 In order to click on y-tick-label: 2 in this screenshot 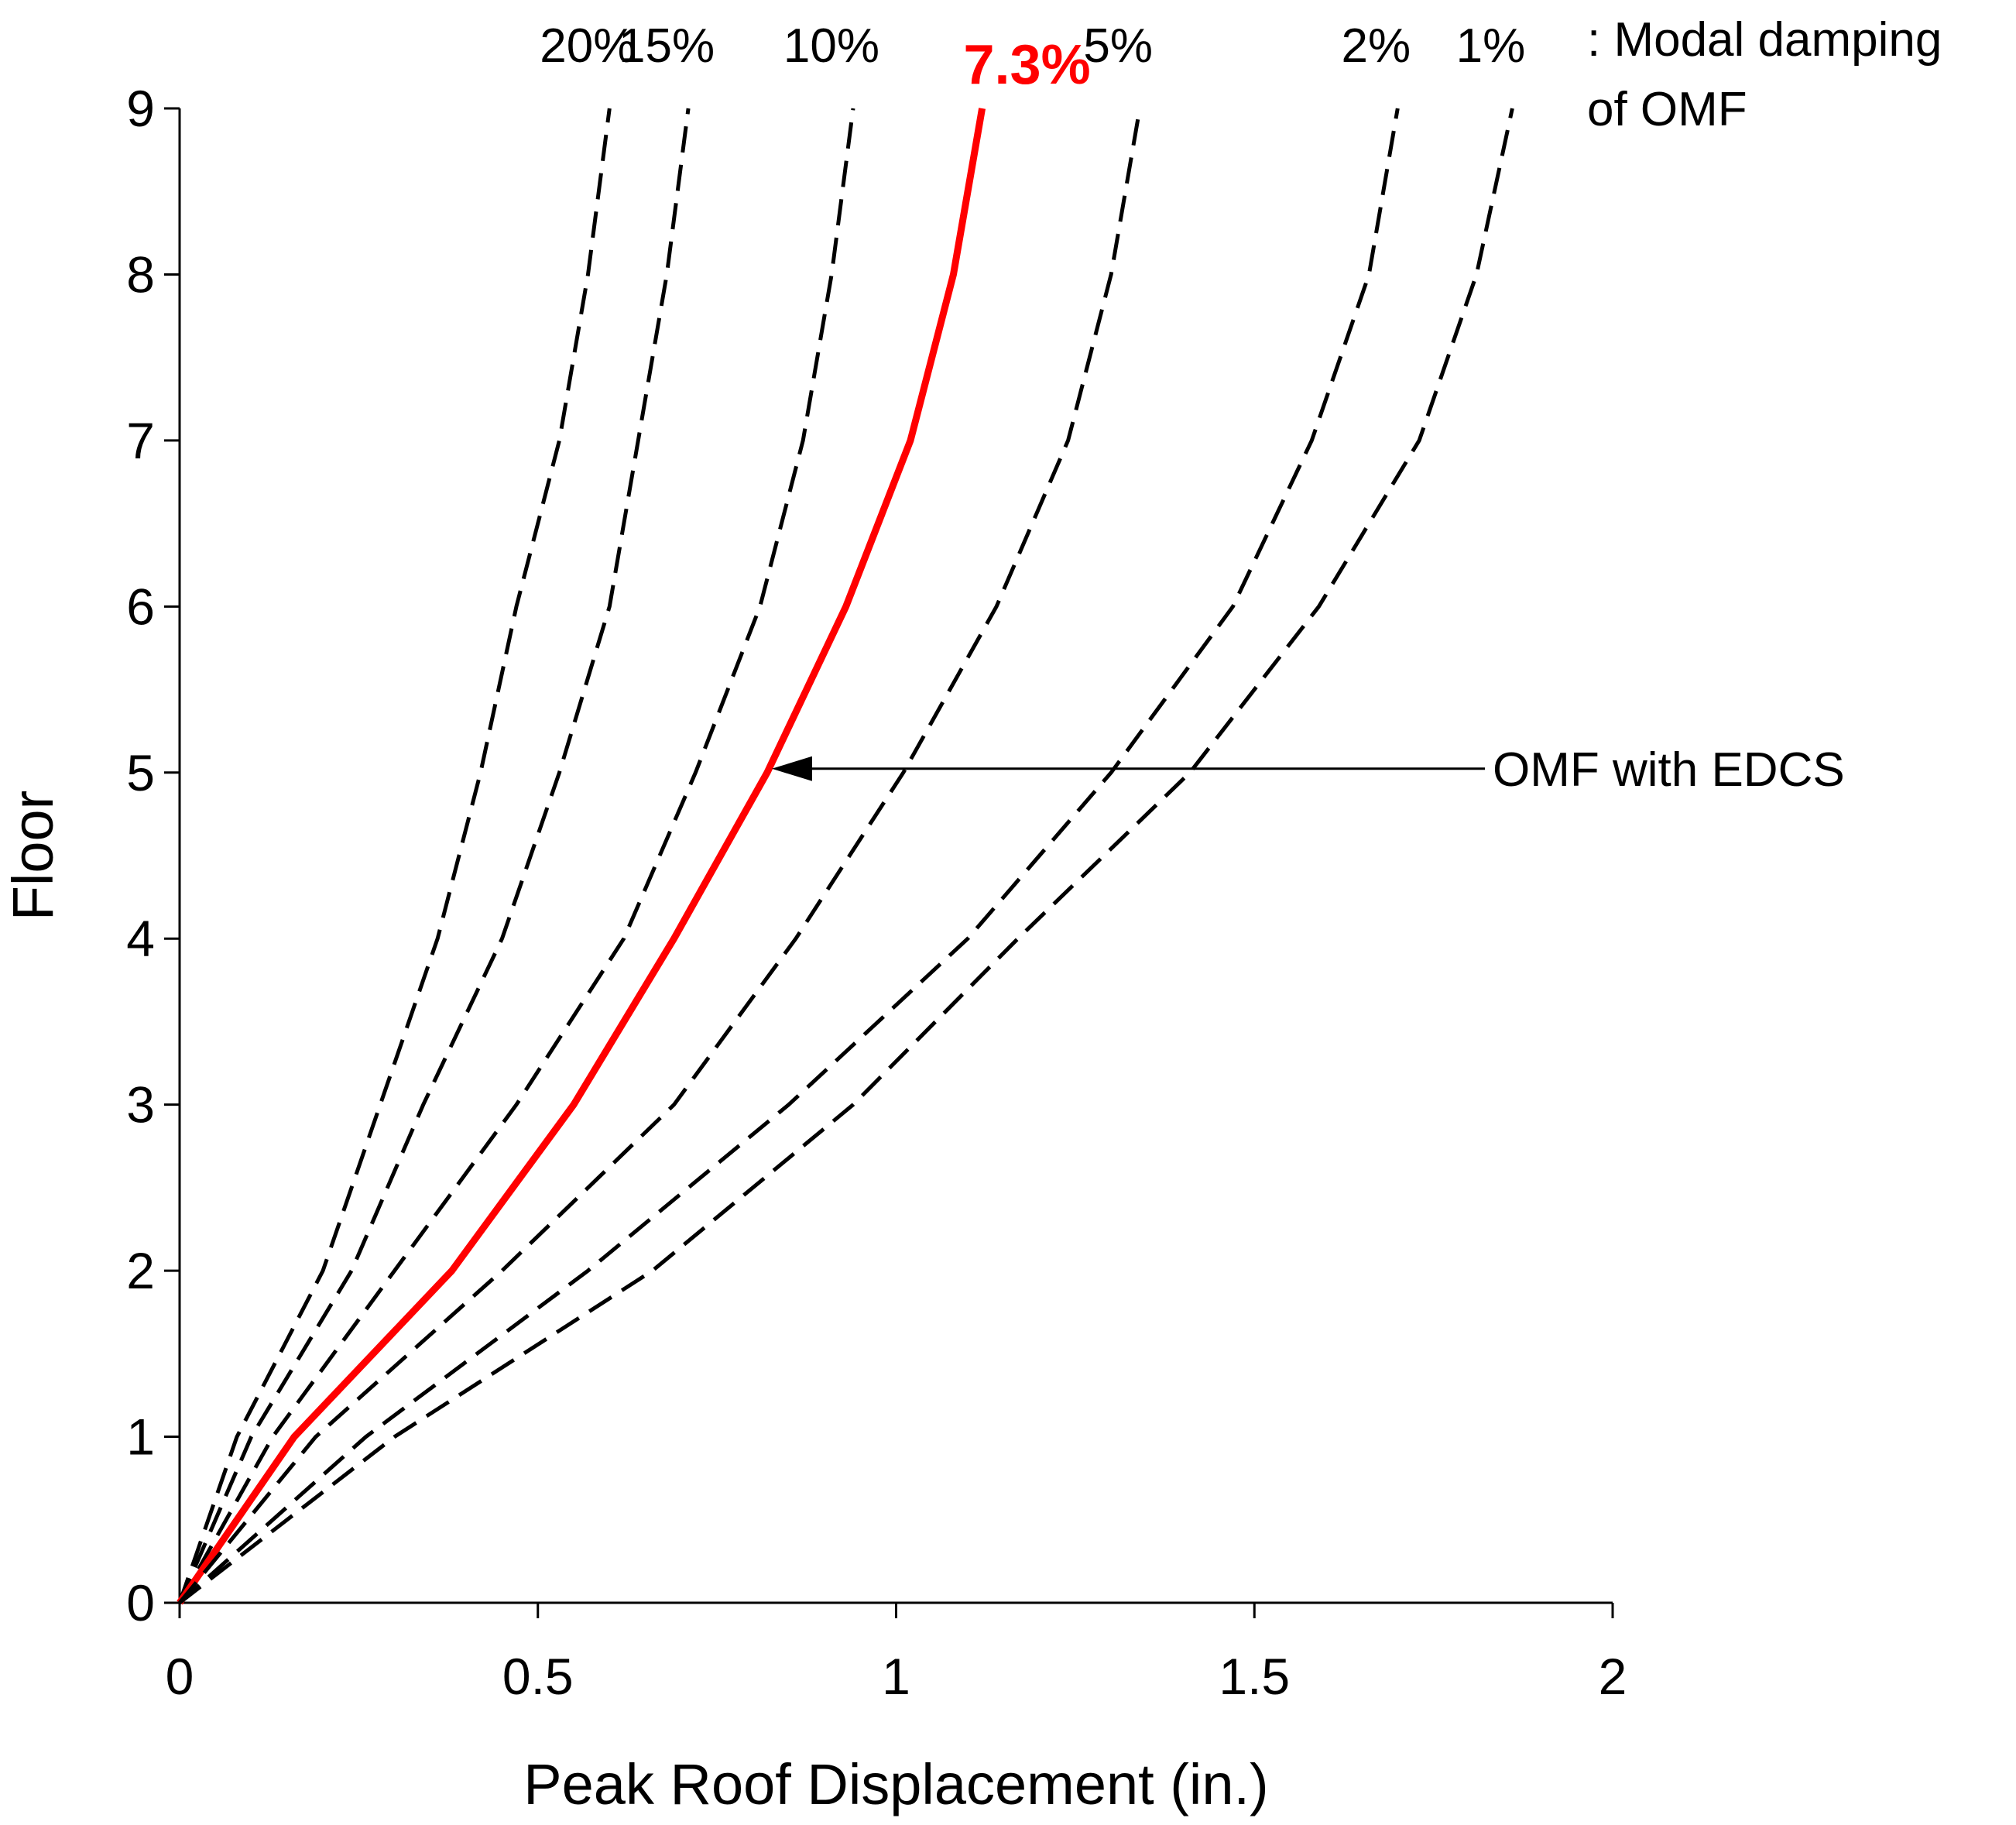, I will do `click(140, 1270)`.